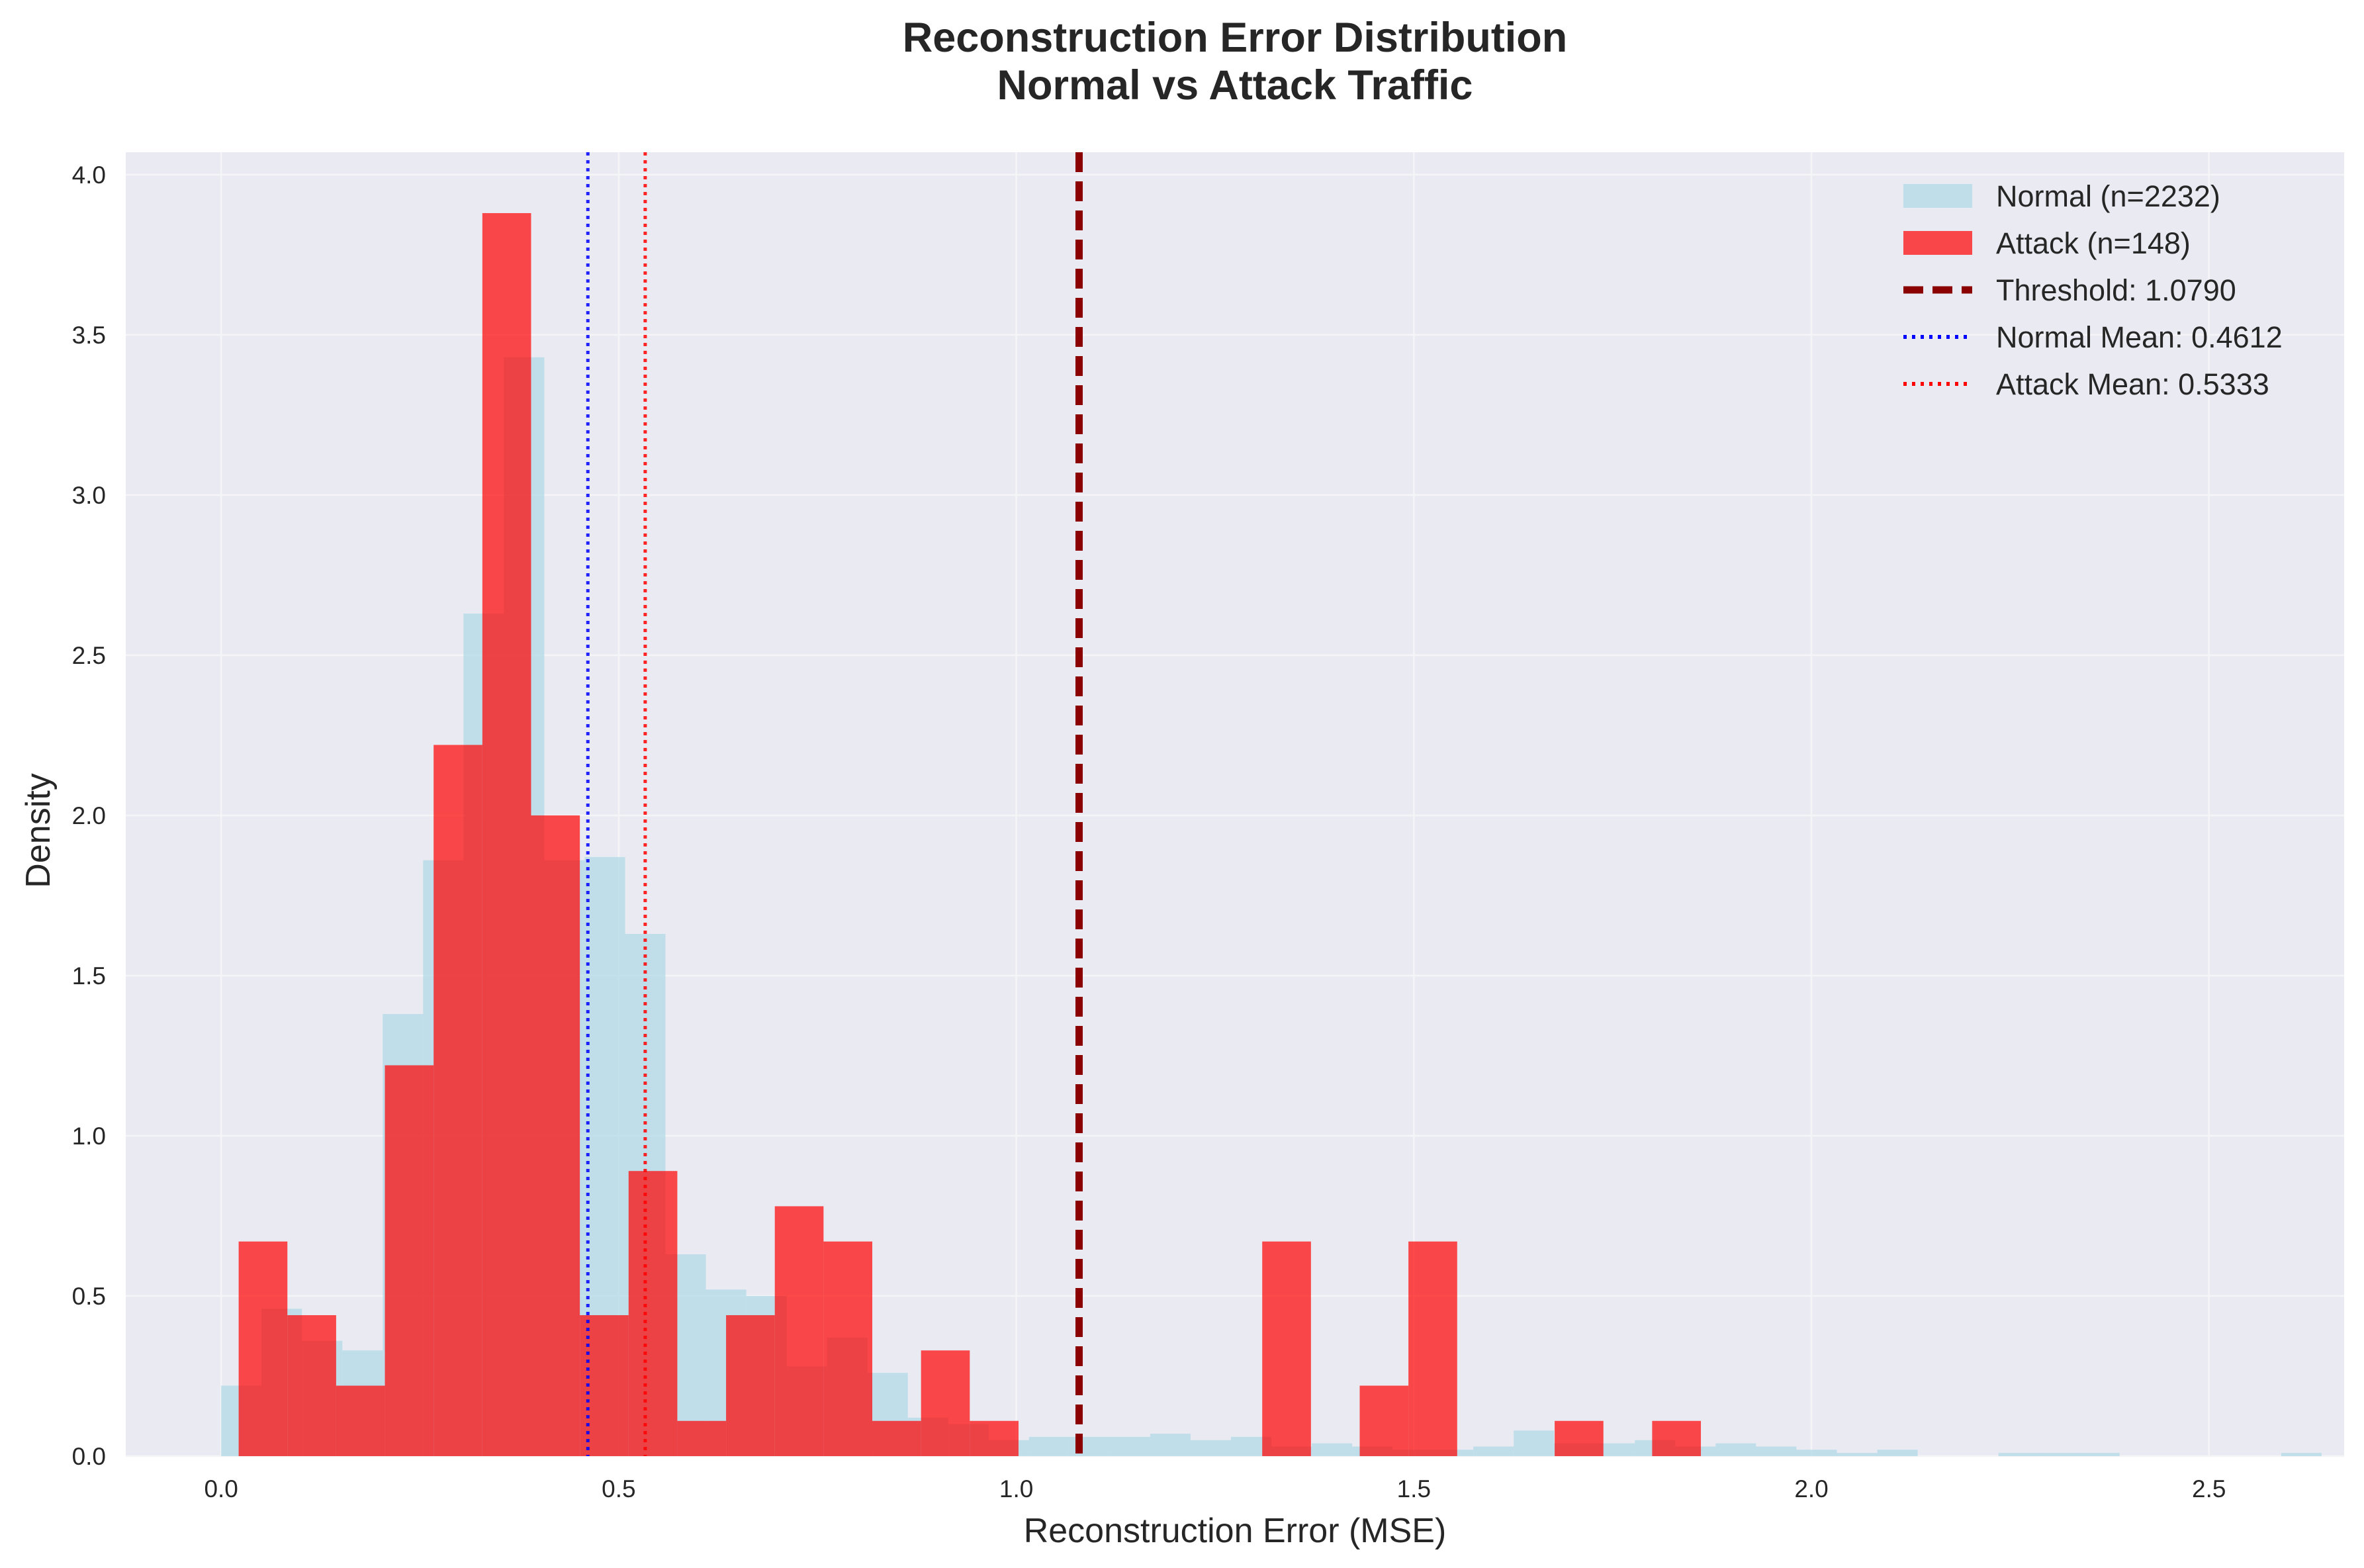 Image resolution: width=2364 pixels, height=1568 pixels. What do you see at coordinates (2093, 243) in the screenshot?
I see `legend-attack-label: Attack (n=148)` at bounding box center [2093, 243].